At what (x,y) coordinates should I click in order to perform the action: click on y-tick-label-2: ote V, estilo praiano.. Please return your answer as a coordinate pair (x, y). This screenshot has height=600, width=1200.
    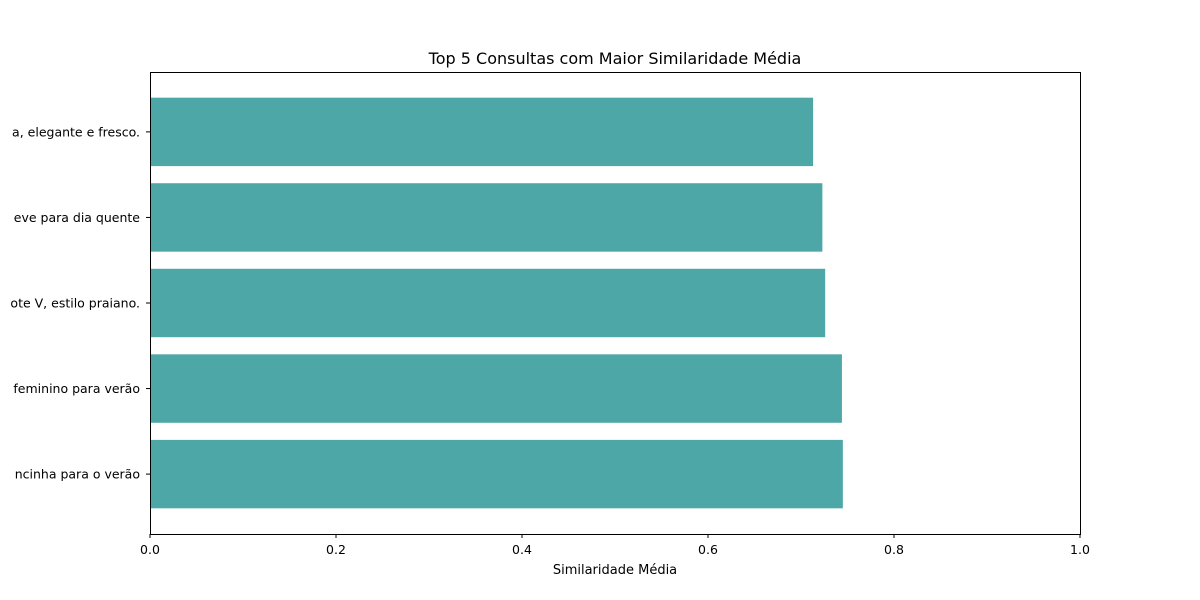
    Looking at the image, I should click on (75, 303).